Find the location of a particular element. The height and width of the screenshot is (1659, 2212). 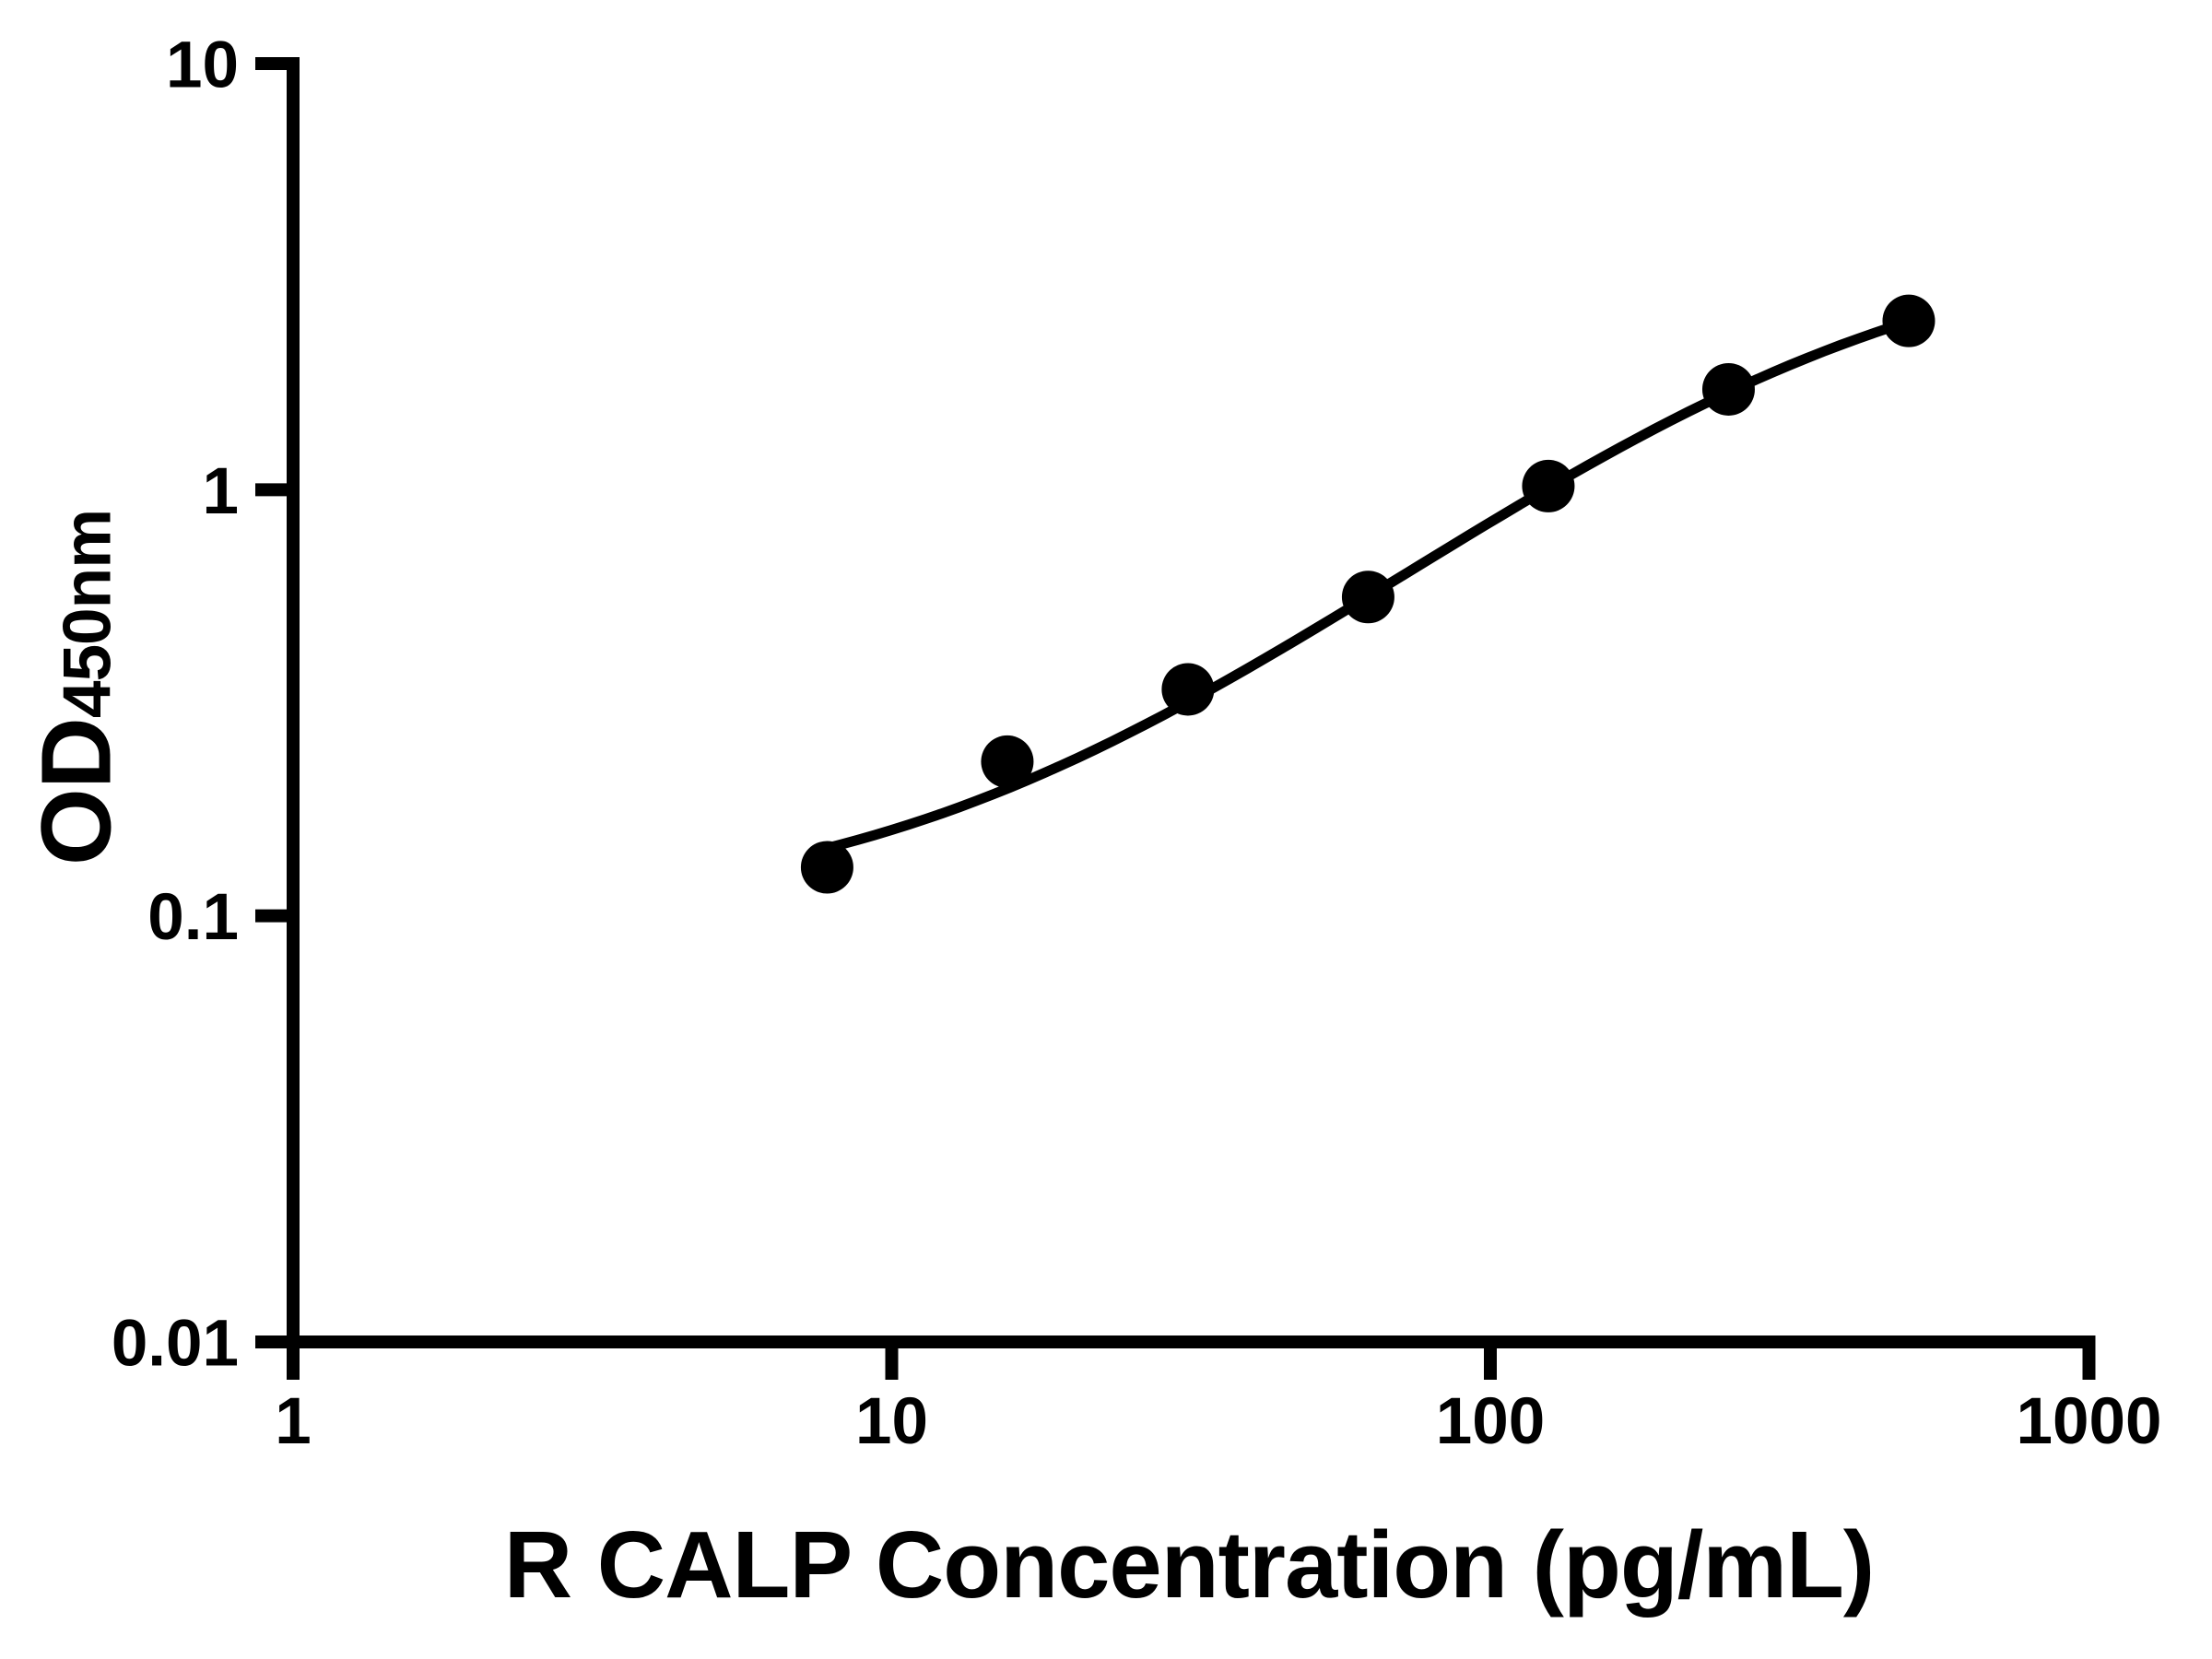

x-tick-label: 1 is located at coordinates (293, 1421).